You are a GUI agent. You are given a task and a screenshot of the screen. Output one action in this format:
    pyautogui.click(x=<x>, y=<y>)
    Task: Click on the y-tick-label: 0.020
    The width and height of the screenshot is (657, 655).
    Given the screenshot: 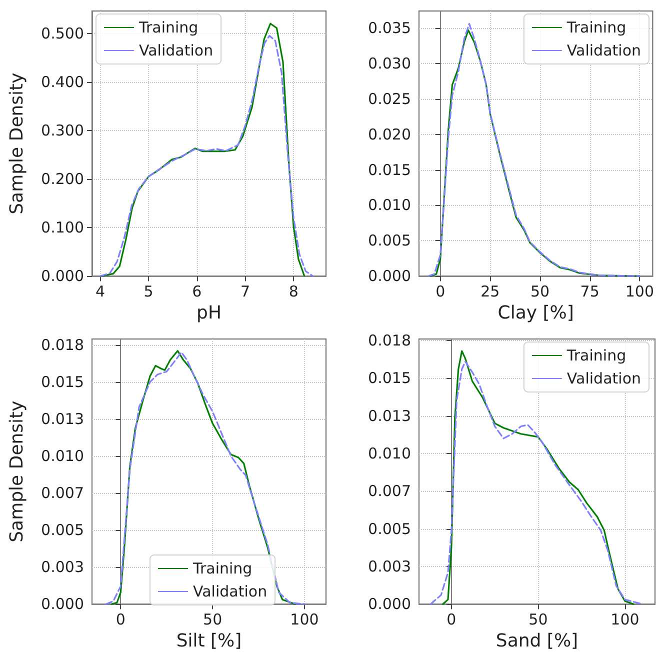 What is the action you would take?
    pyautogui.click(x=389, y=134)
    